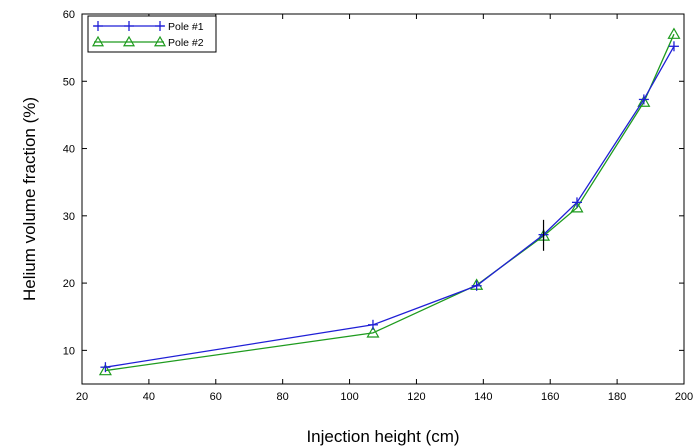 The width and height of the screenshot is (697, 446). I want to click on y-tick-label: 10, so click(69, 351).